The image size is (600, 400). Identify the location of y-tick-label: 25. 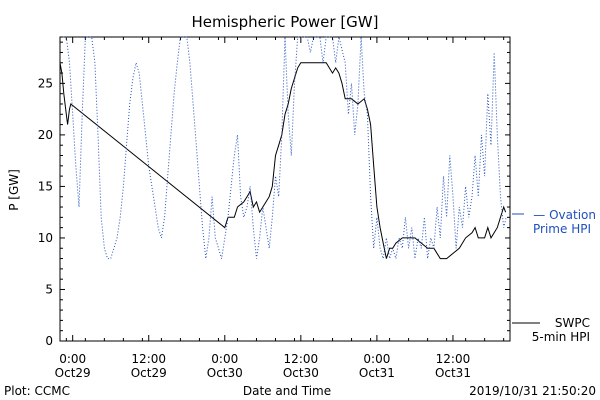
(45, 83).